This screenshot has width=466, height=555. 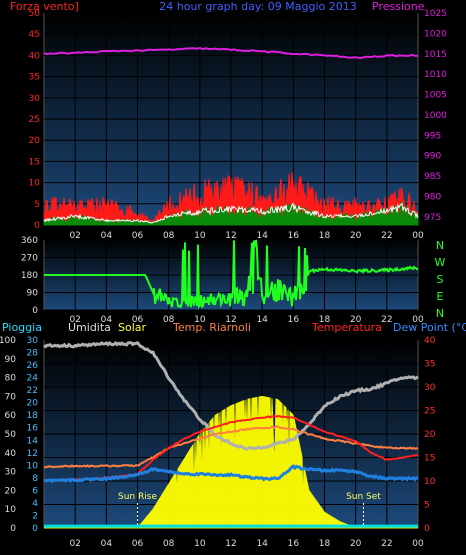 I want to click on pressure-tick-1015: 1015, so click(x=435, y=55).